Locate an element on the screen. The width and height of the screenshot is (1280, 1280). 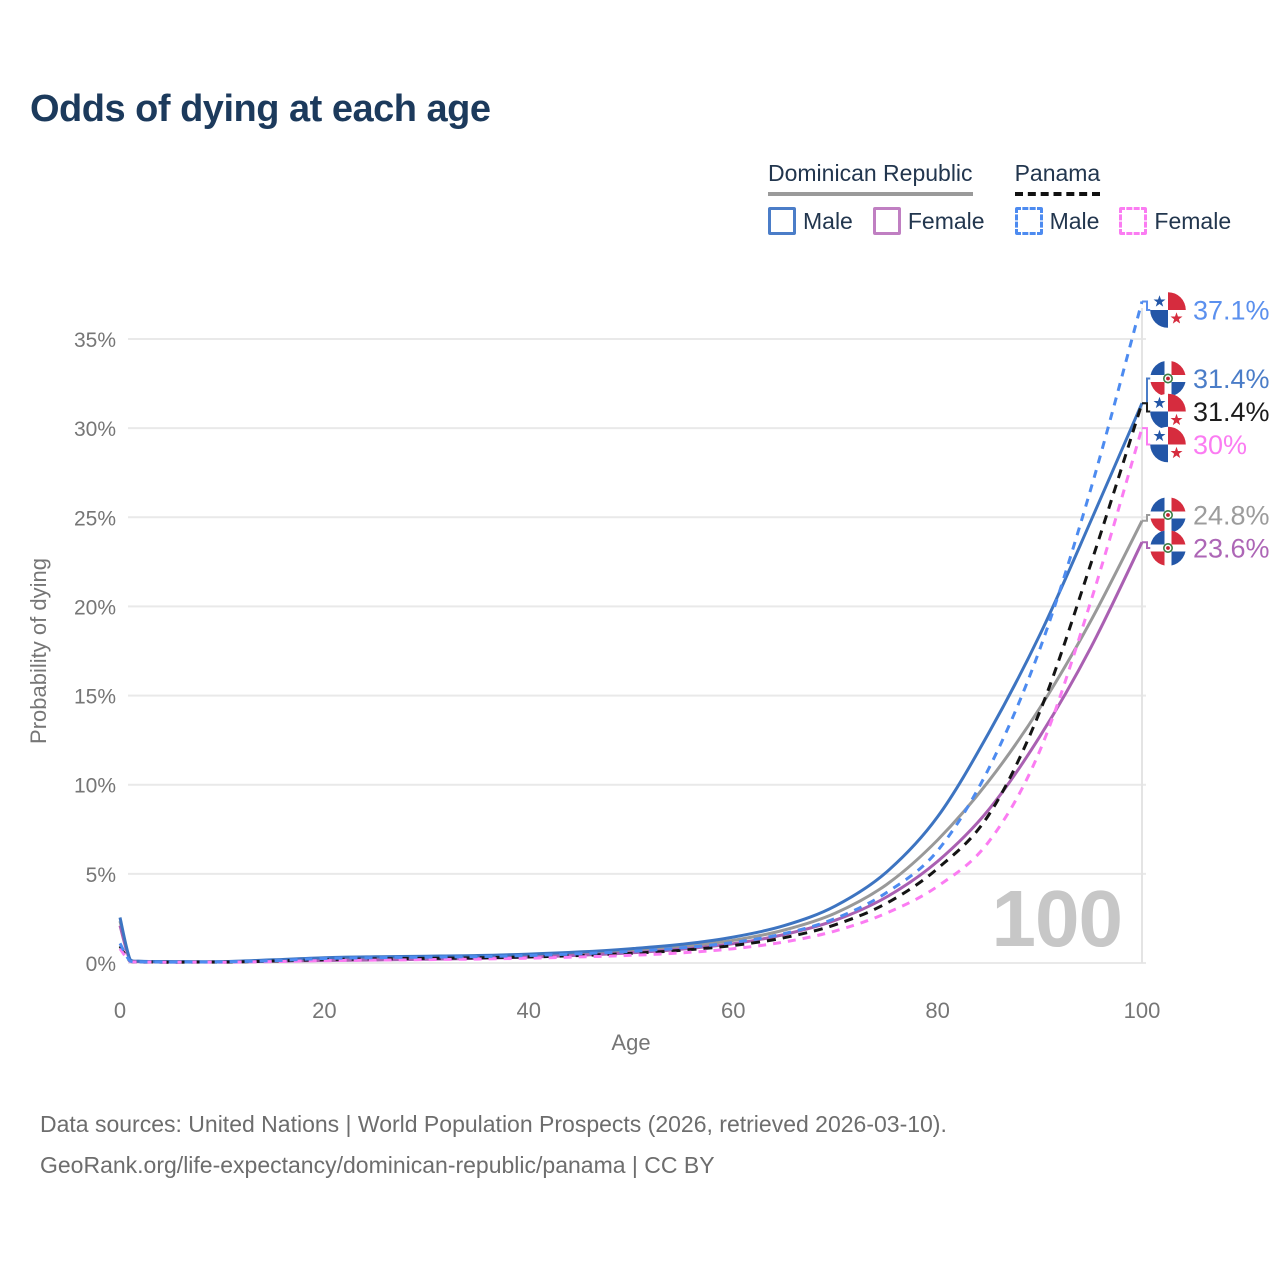
legend-item-dr-female: Female is located at coordinates (928, 221).